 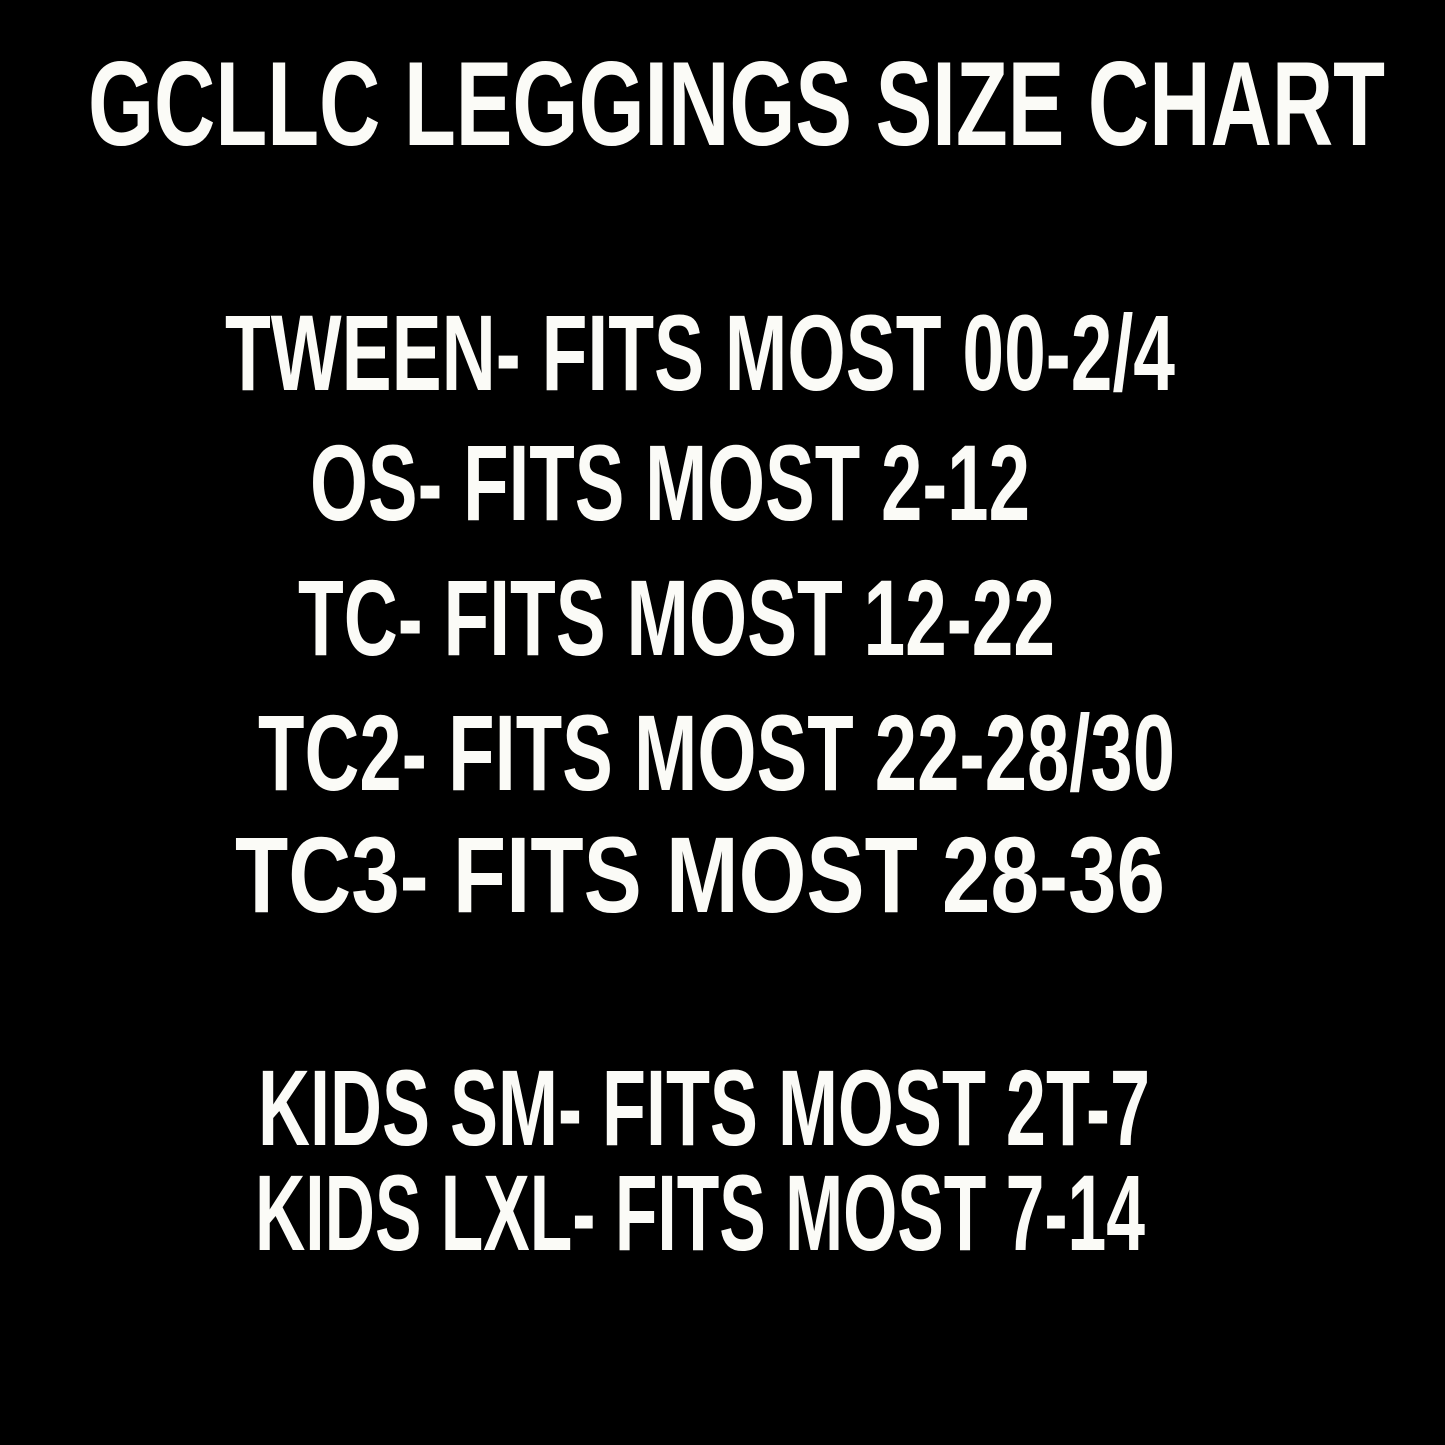 What do you see at coordinates (700, 352) in the screenshot?
I see `size-line: TWEEN- FITS MOST 00-2/4` at bounding box center [700, 352].